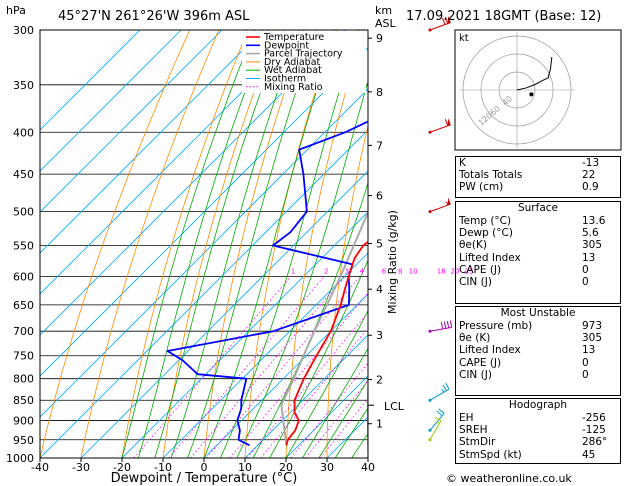 This screenshot has height=486, width=629. What do you see at coordinates (531, 338) in the screenshot?
I see `mu-row: θe (K) 305` at bounding box center [531, 338].